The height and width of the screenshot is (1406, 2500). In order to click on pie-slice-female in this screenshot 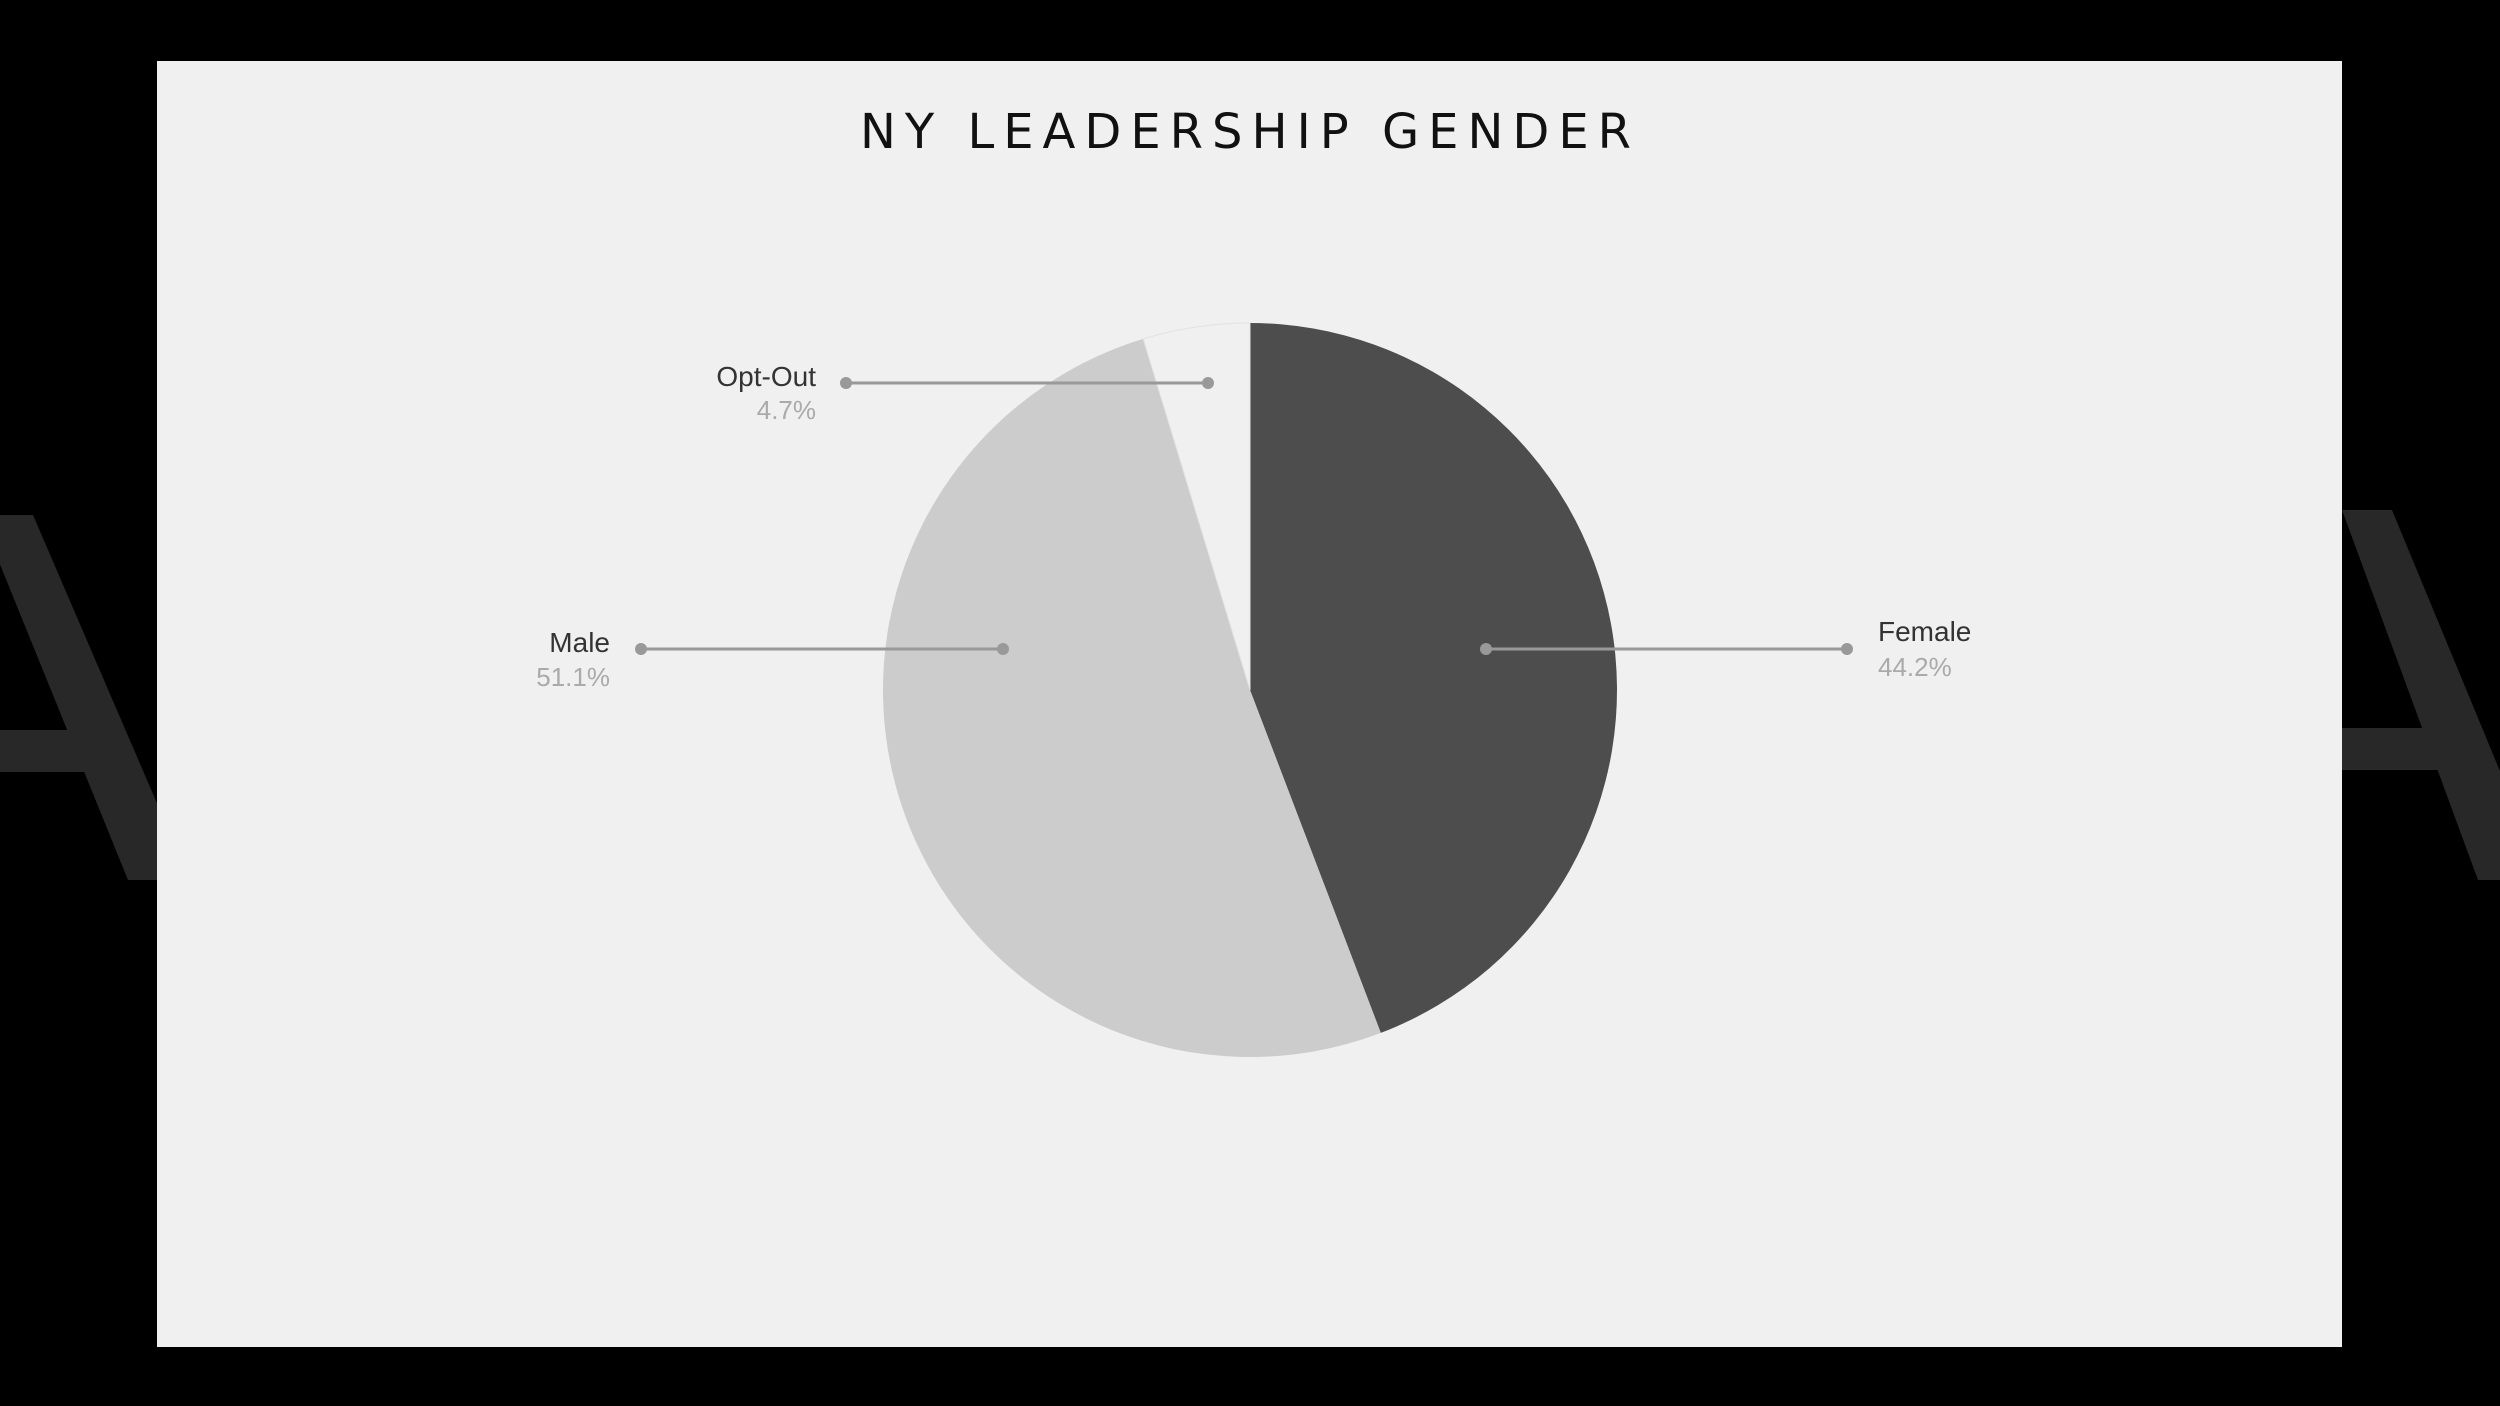, I will do `click(1433, 678)`.